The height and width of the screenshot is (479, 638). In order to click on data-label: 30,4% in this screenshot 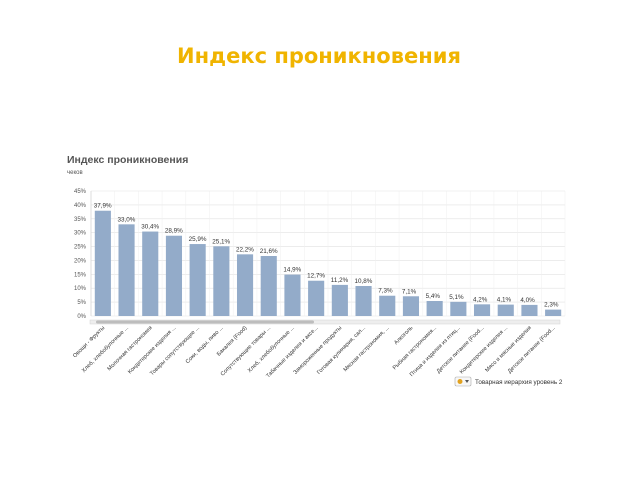, I will do `click(150, 227)`.